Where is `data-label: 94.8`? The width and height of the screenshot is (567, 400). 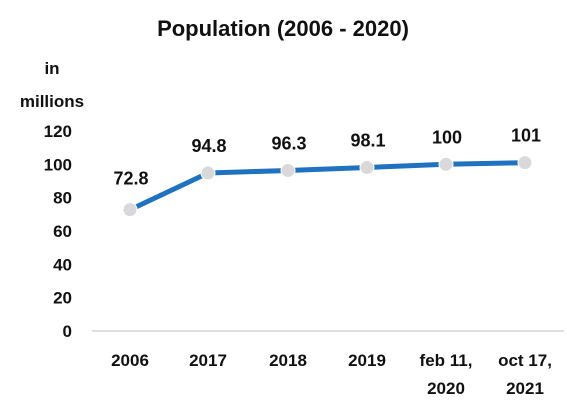
data-label: 94.8 is located at coordinates (208, 146).